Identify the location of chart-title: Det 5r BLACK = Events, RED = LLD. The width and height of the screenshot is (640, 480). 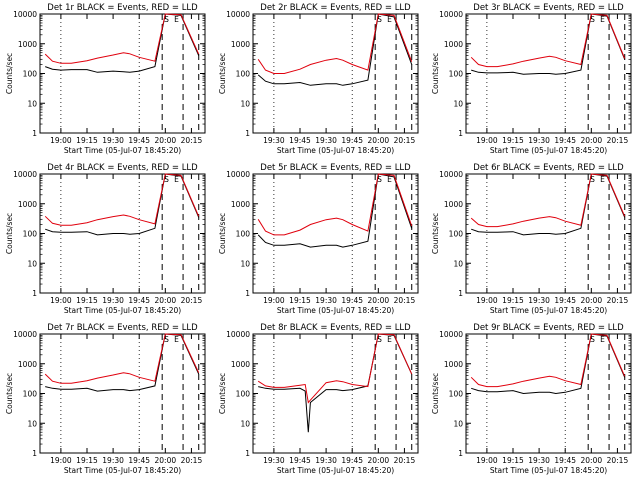
(335, 168).